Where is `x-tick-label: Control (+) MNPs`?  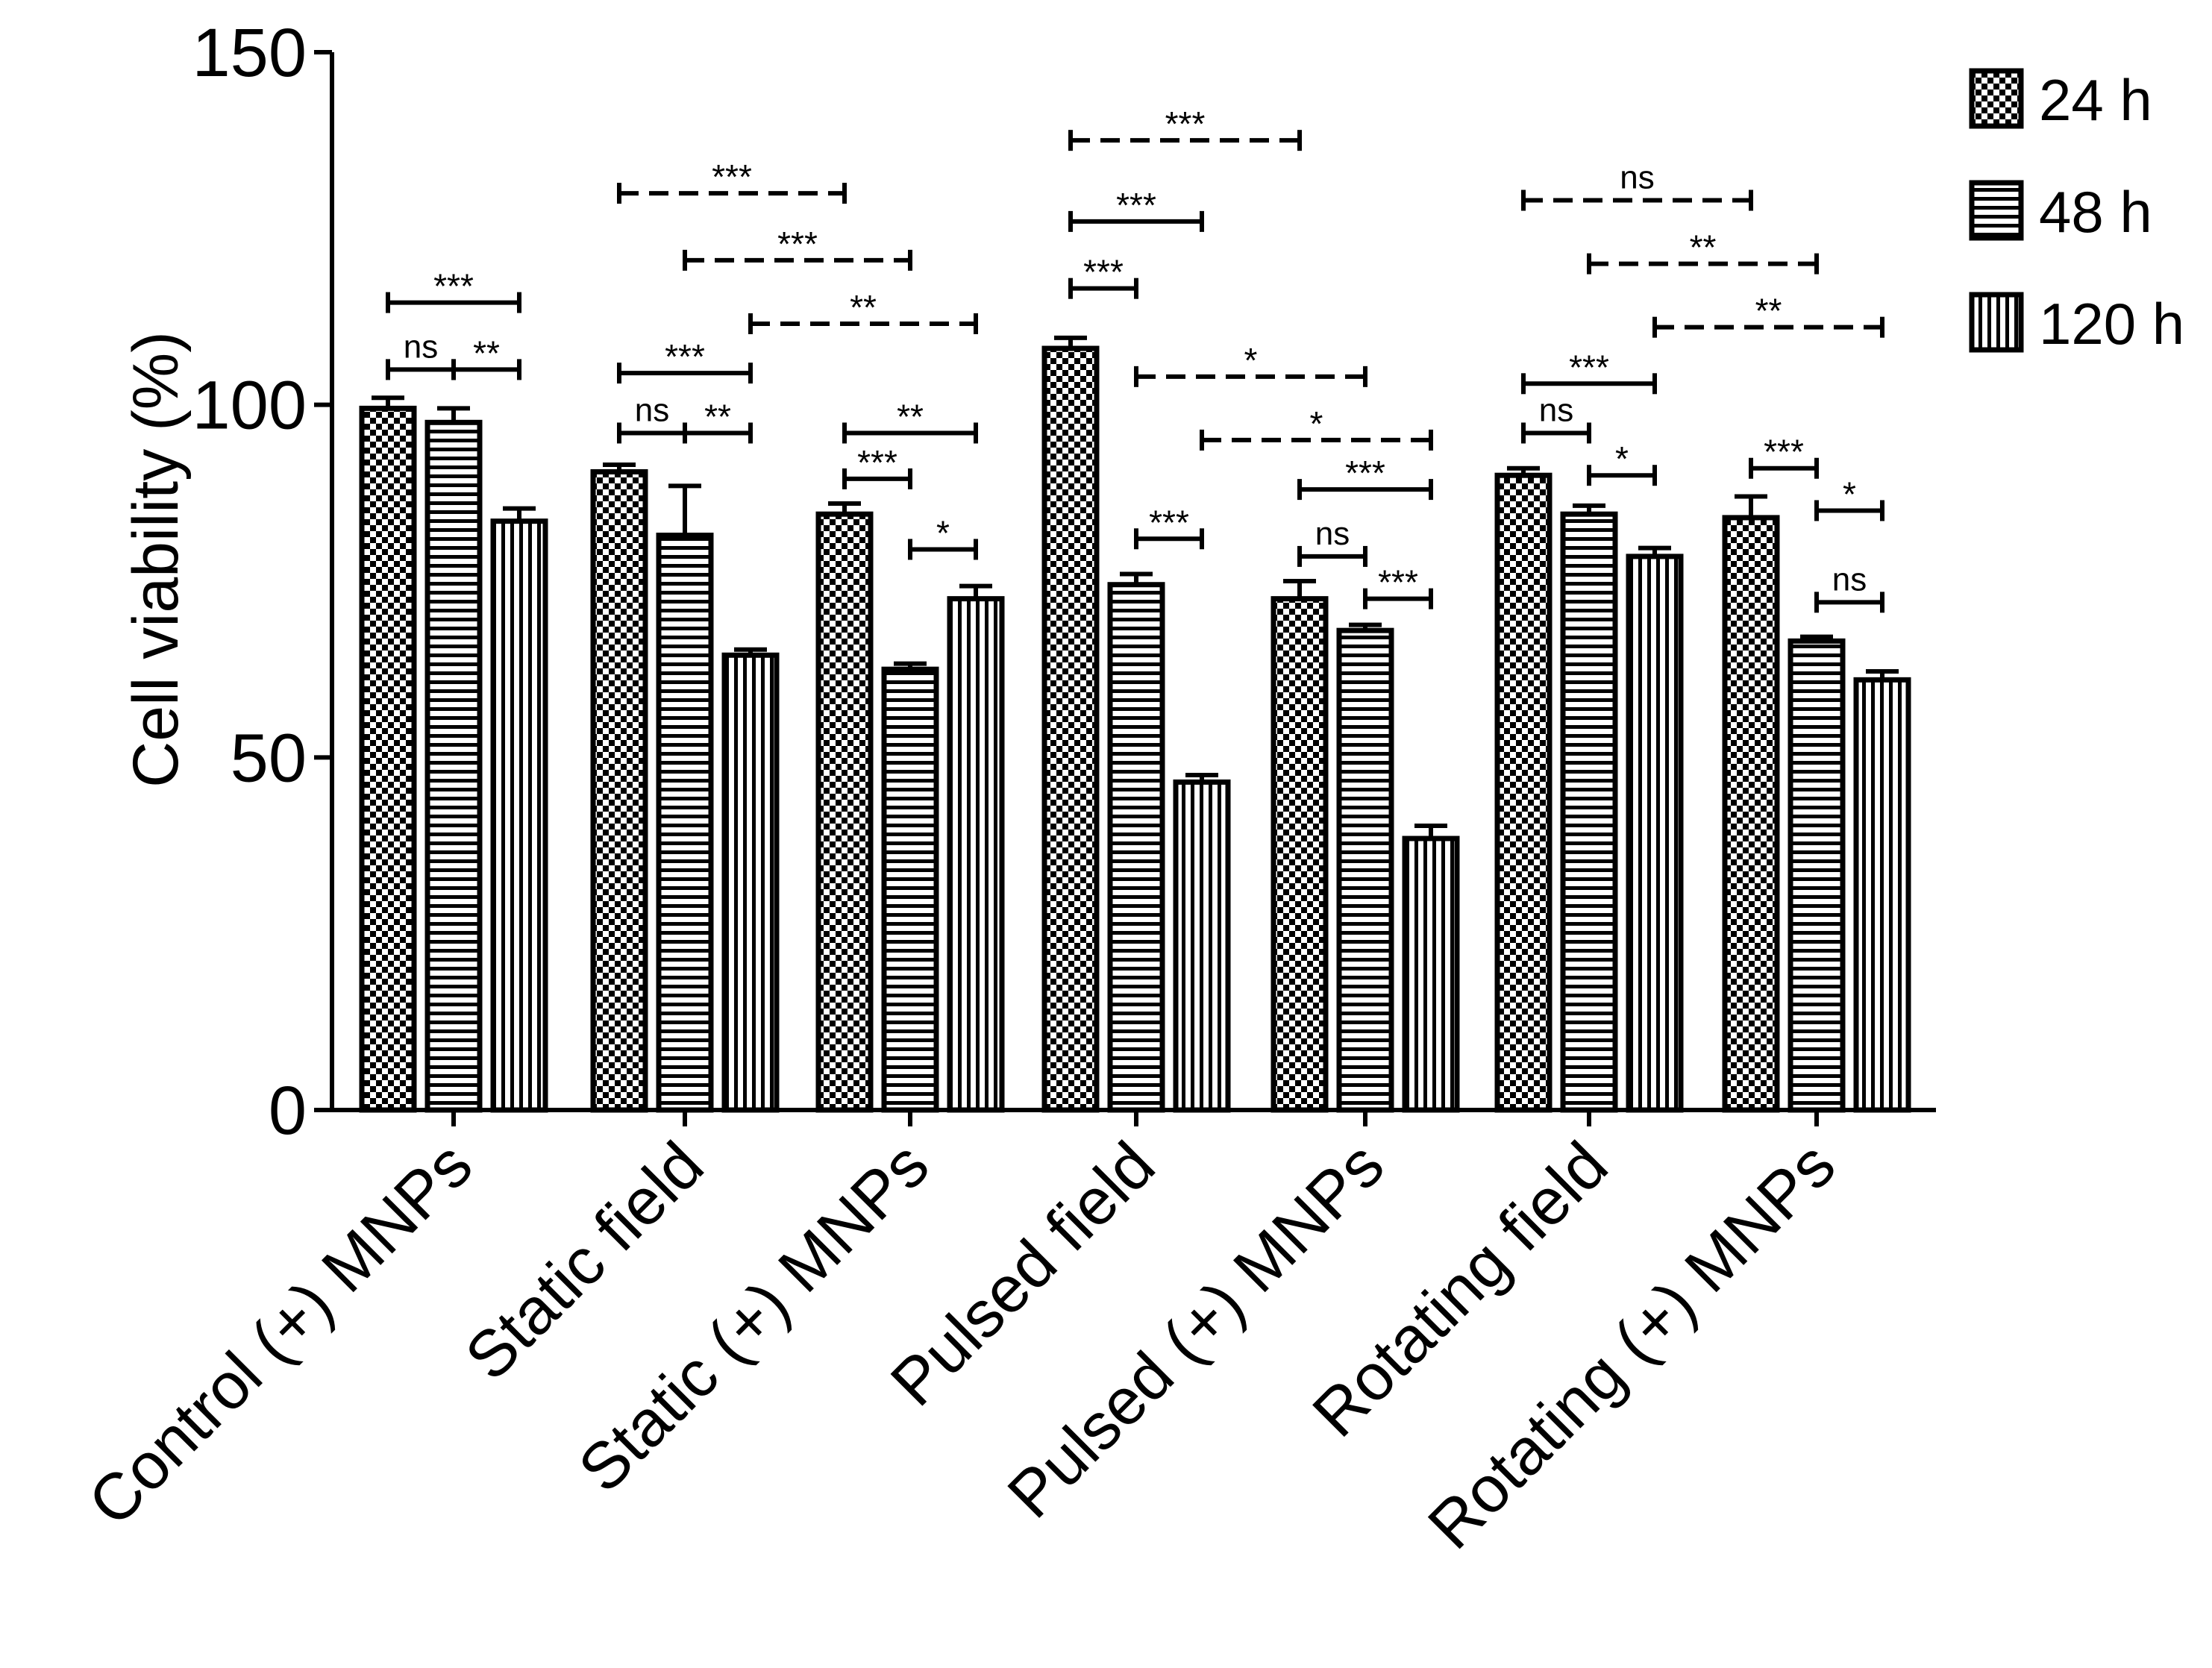
x-tick-label: Control (+) MNPs is located at coordinates (280, 1333).